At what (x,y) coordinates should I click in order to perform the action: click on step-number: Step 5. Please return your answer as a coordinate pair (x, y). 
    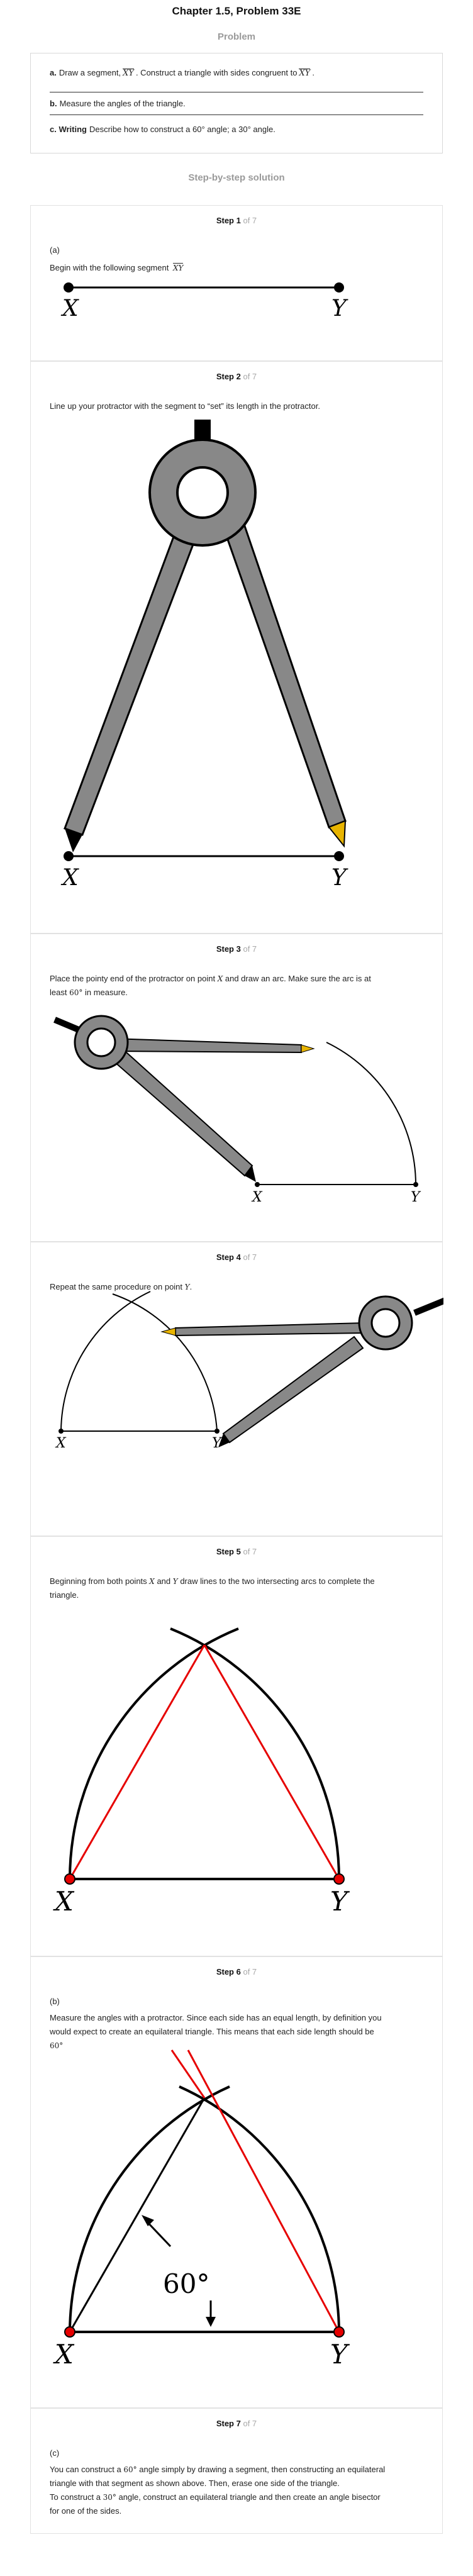
    Looking at the image, I should click on (229, 1551).